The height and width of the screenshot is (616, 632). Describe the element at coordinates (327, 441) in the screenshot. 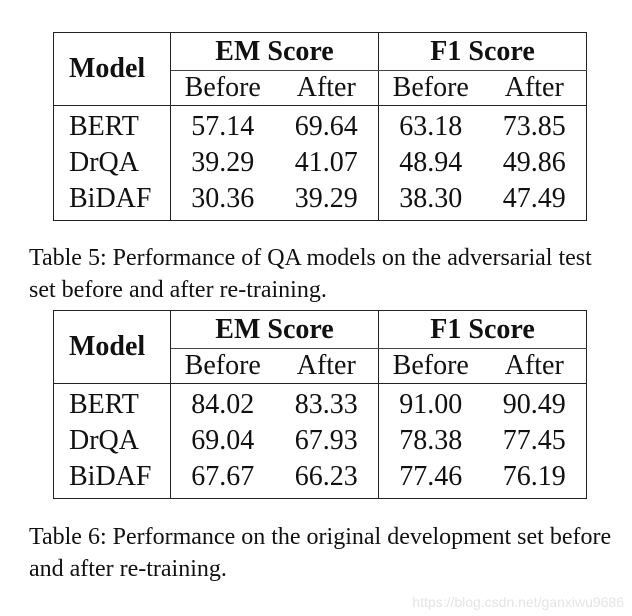

I see `em-after-cell: 67.93` at that location.